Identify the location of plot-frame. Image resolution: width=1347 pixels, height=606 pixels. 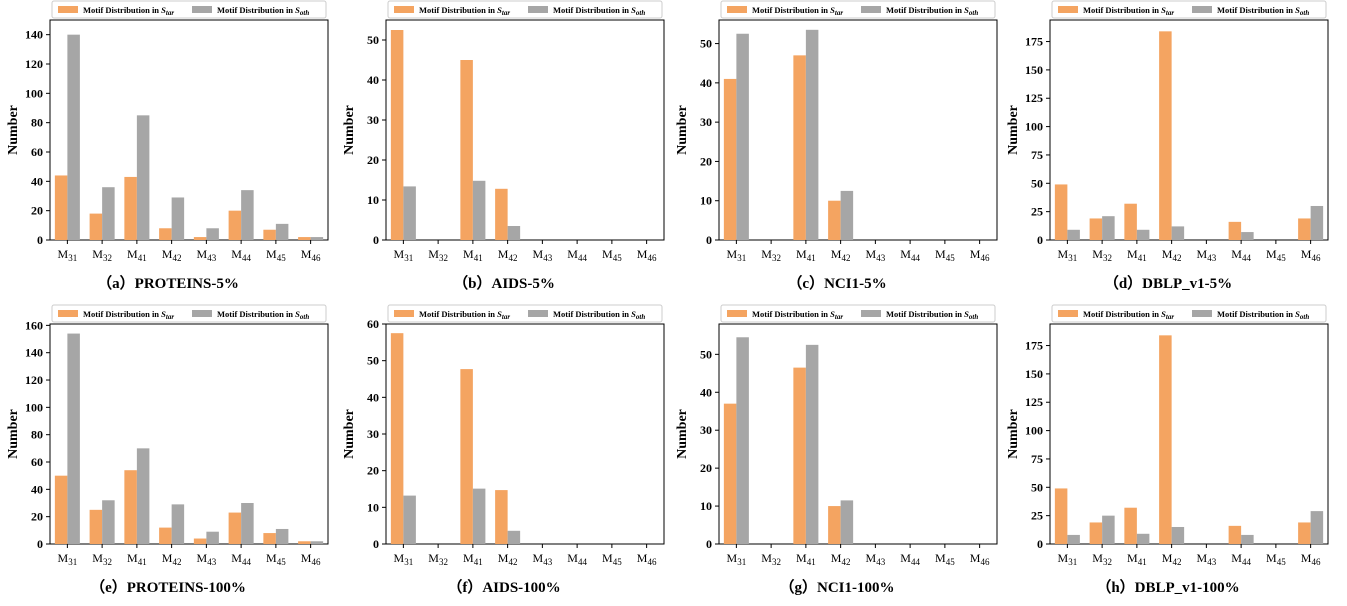
(858, 130).